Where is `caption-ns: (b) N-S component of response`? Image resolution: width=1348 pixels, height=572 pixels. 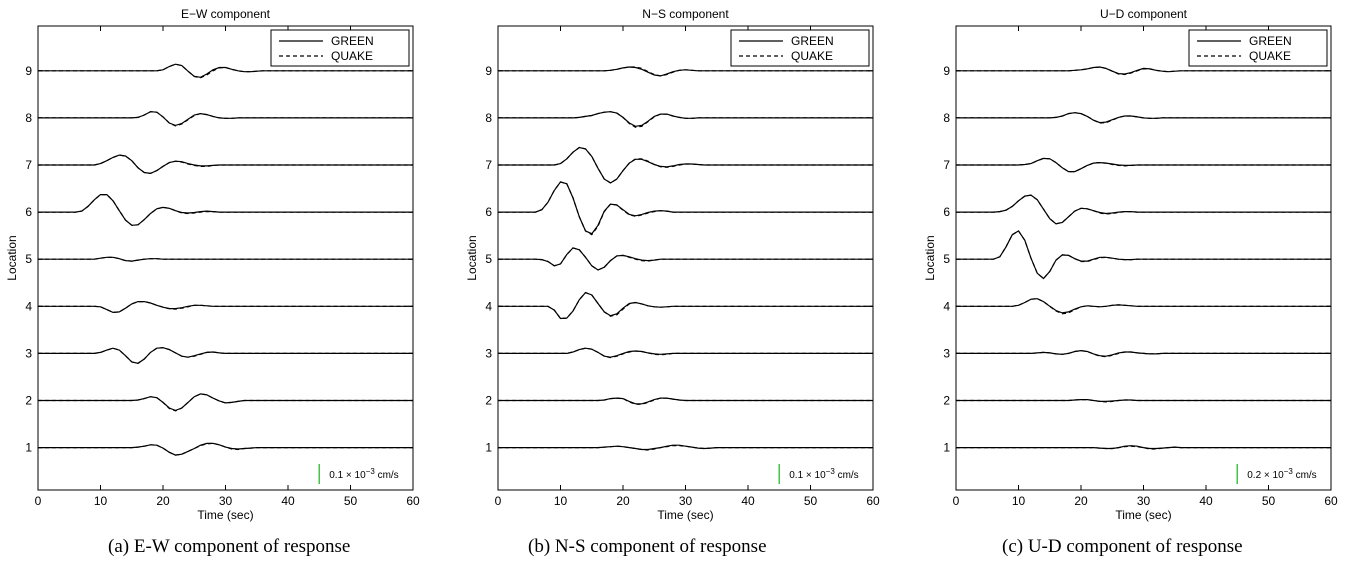
caption-ns: (b) N-S component of response is located at coordinates (647, 546).